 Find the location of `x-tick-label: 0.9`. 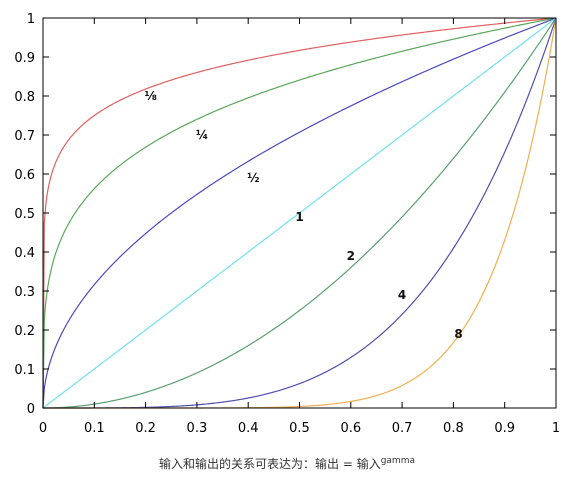

x-tick-label: 0.9 is located at coordinates (504, 428).